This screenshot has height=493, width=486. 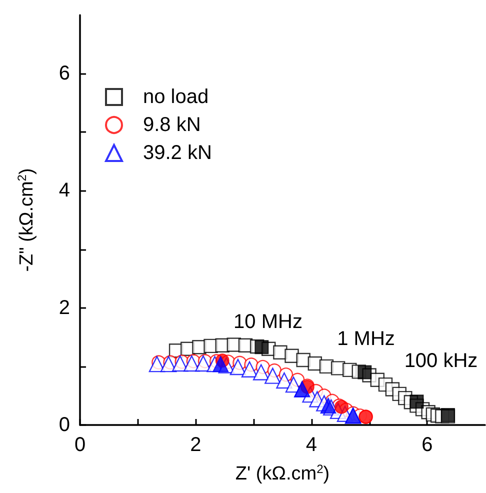 I want to click on annotation: 100 kHz, so click(x=441, y=361).